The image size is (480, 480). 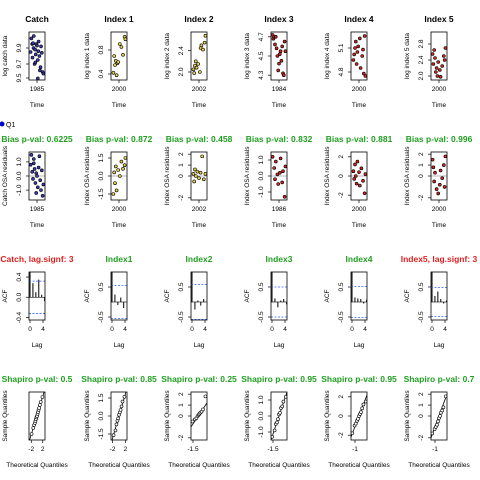 I want to click on panel-acf-3: Index3 ACF Lag -0.5 0.5 0 4, so click(x=268, y=301).